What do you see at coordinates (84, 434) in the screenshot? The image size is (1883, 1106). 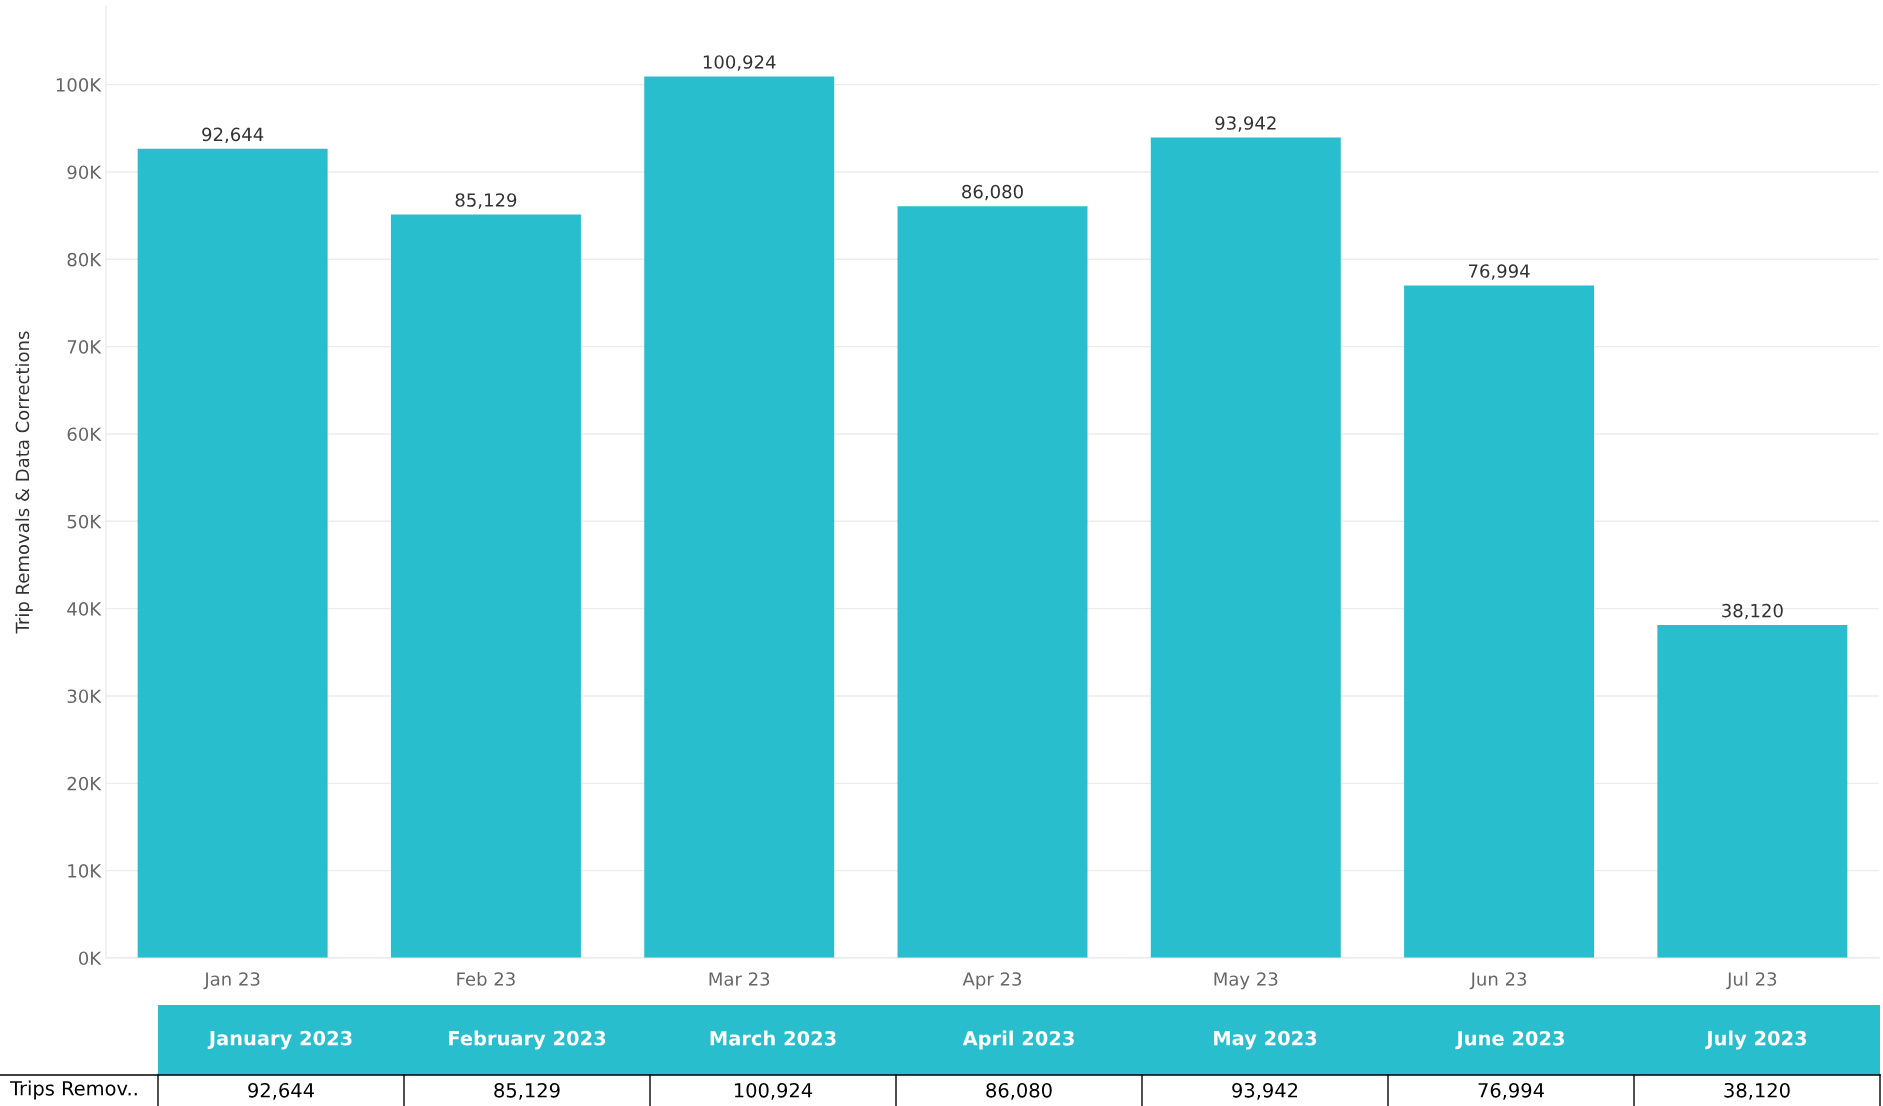 I see `y-tick-label: 60K` at bounding box center [84, 434].